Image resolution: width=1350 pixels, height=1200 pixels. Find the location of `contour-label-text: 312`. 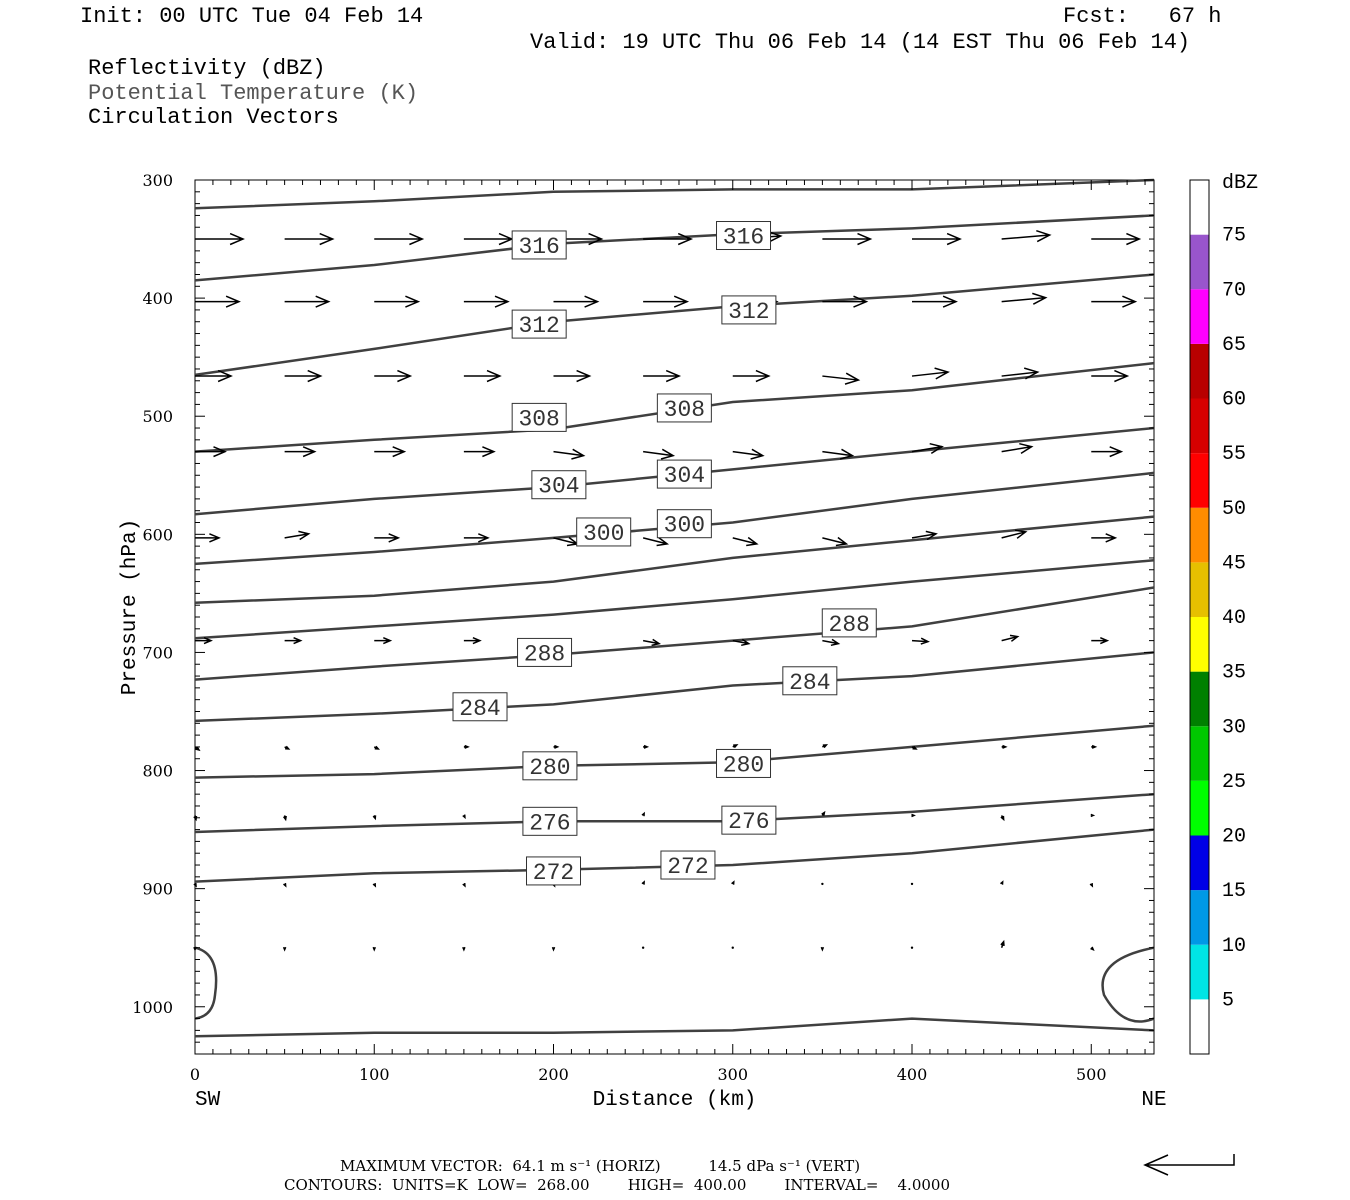

contour-label-text: 312 is located at coordinates (748, 312).